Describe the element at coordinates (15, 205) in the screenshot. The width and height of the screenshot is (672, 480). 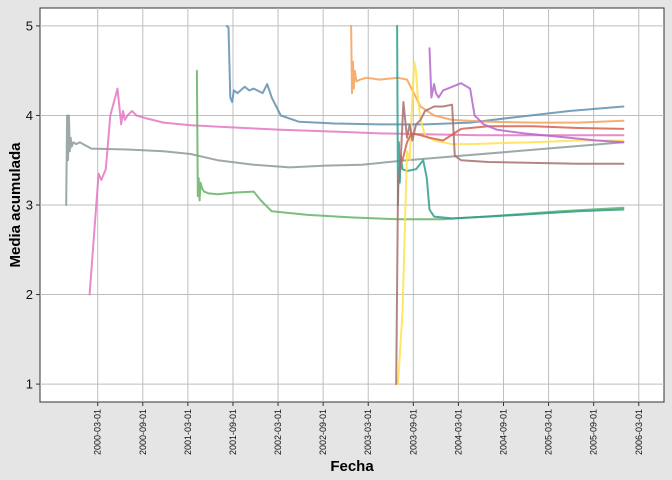
I see `y-axis-title: Media acumulada` at that location.